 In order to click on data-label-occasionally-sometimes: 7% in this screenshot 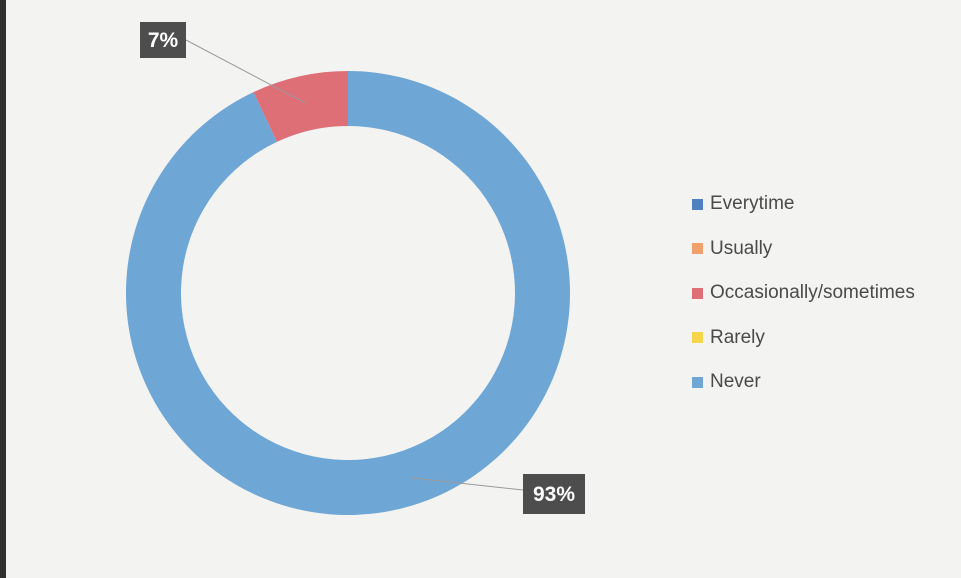, I will do `click(163, 40)`.